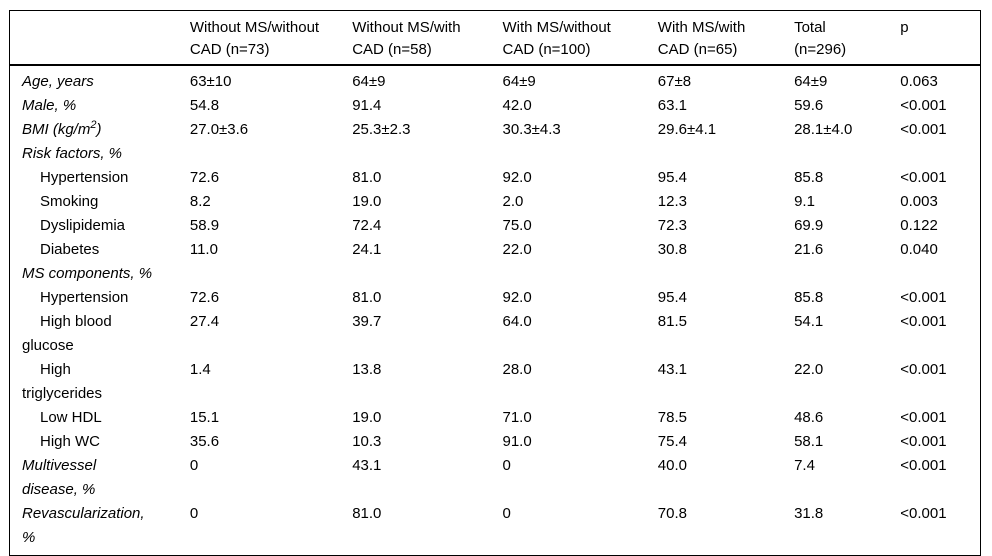 Image resolution: width=992 pixels, height=556 pixels. I want to click on cell-value: 39.7, so click(367, 321).